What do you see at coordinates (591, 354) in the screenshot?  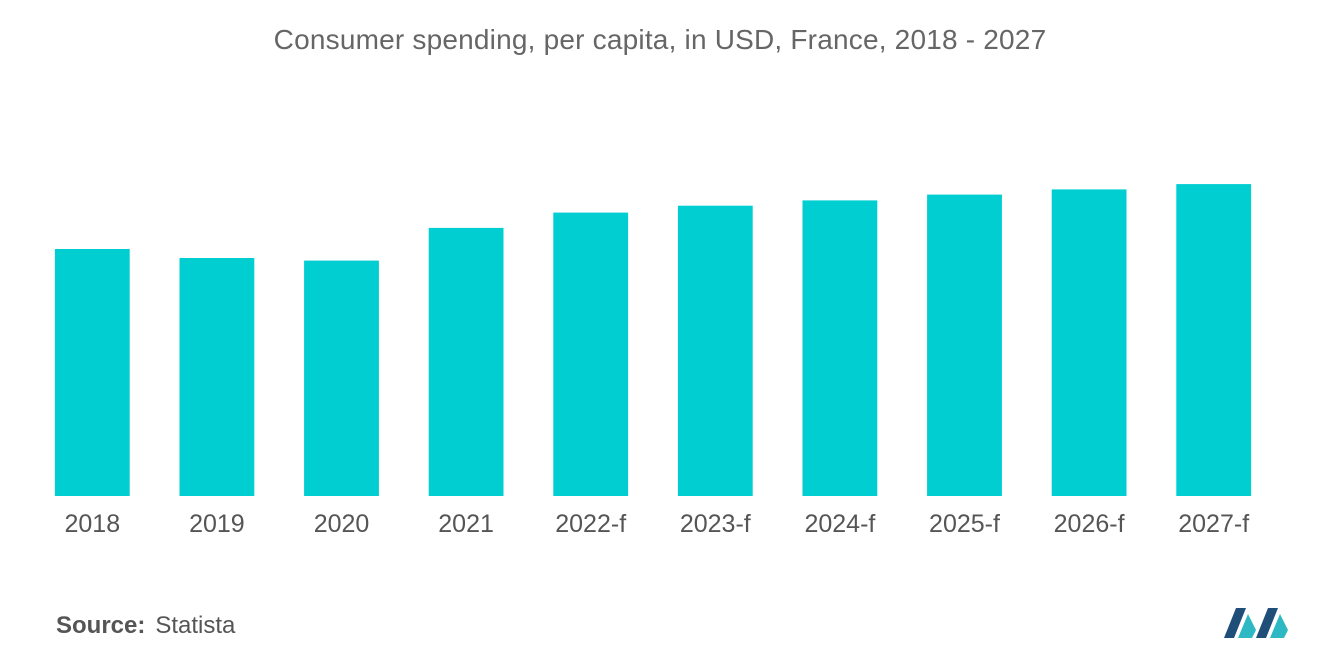 I see `bar-2022-f` at bounding box center [591, 354].